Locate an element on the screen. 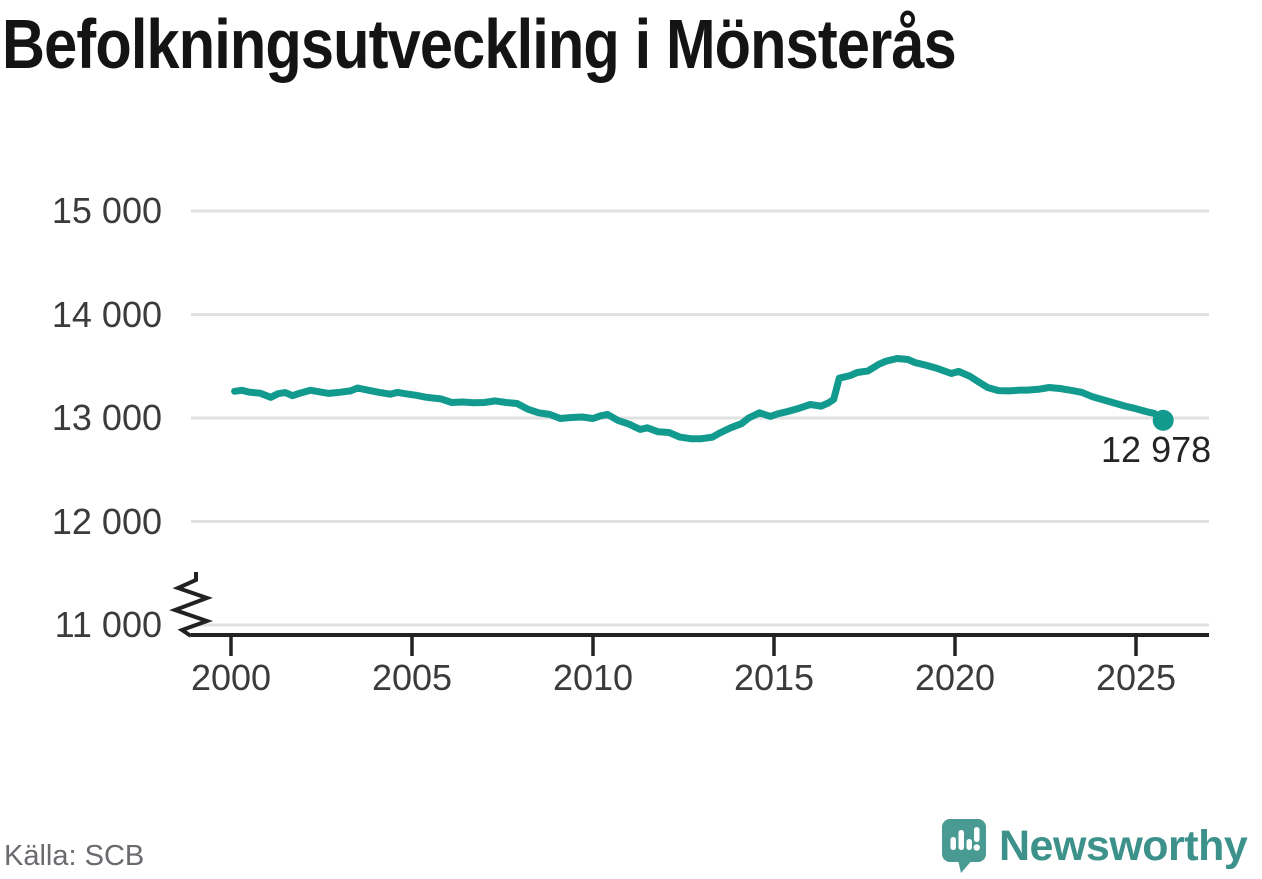  newsworthy-logo-icon is located at coordinates (964, 846).